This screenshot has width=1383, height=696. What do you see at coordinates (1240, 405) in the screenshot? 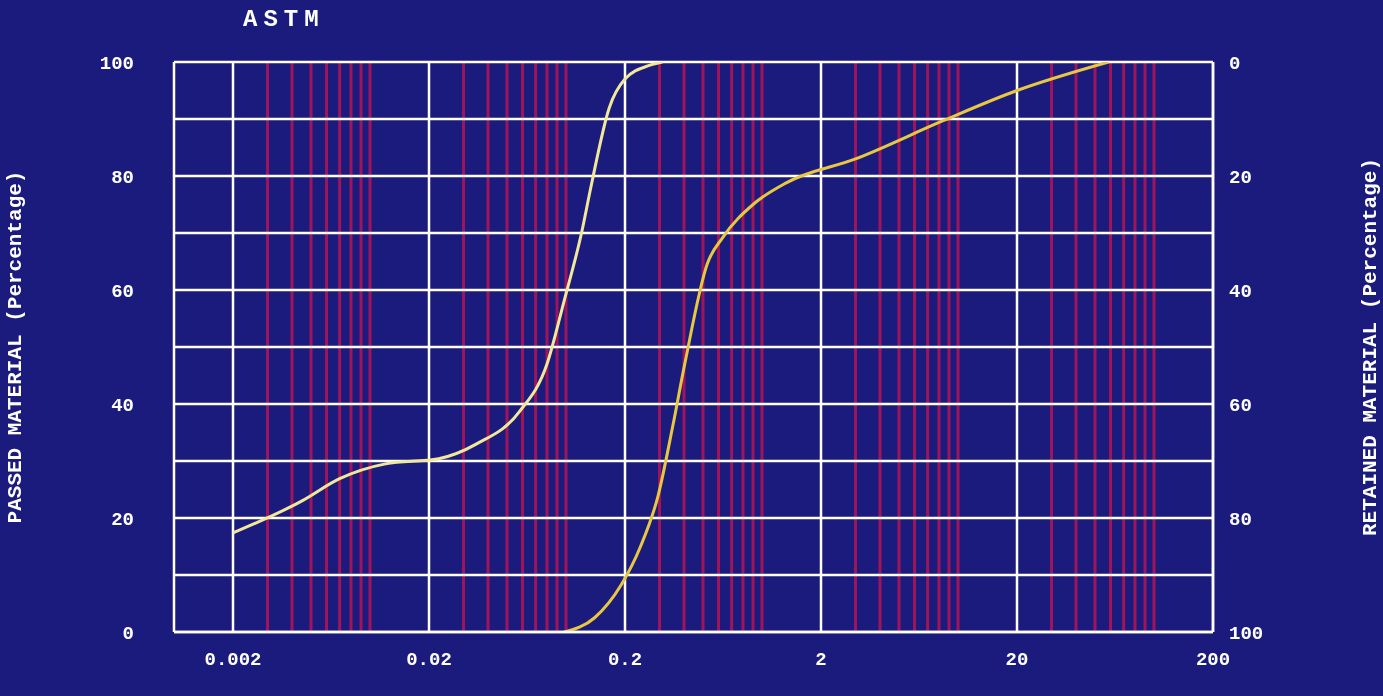
I see `y2-tick-label: 60` at bounding box center [1240, 405].